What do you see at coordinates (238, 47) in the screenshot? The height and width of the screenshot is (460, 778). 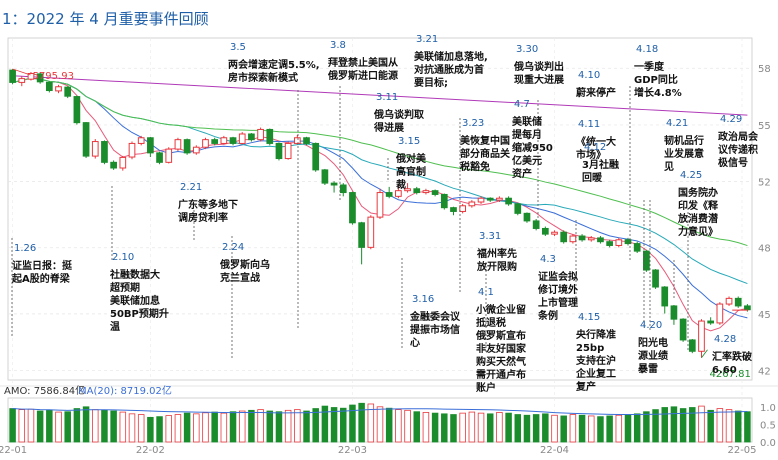 I see `event-date: 3.5` at bounding box center [238, 47].